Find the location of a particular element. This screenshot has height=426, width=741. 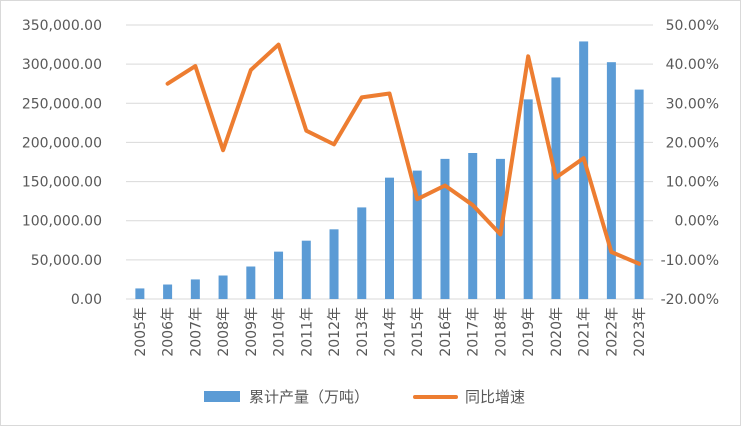

x-axis-tick-label: 2022年 is located at coordinates (612, 332).